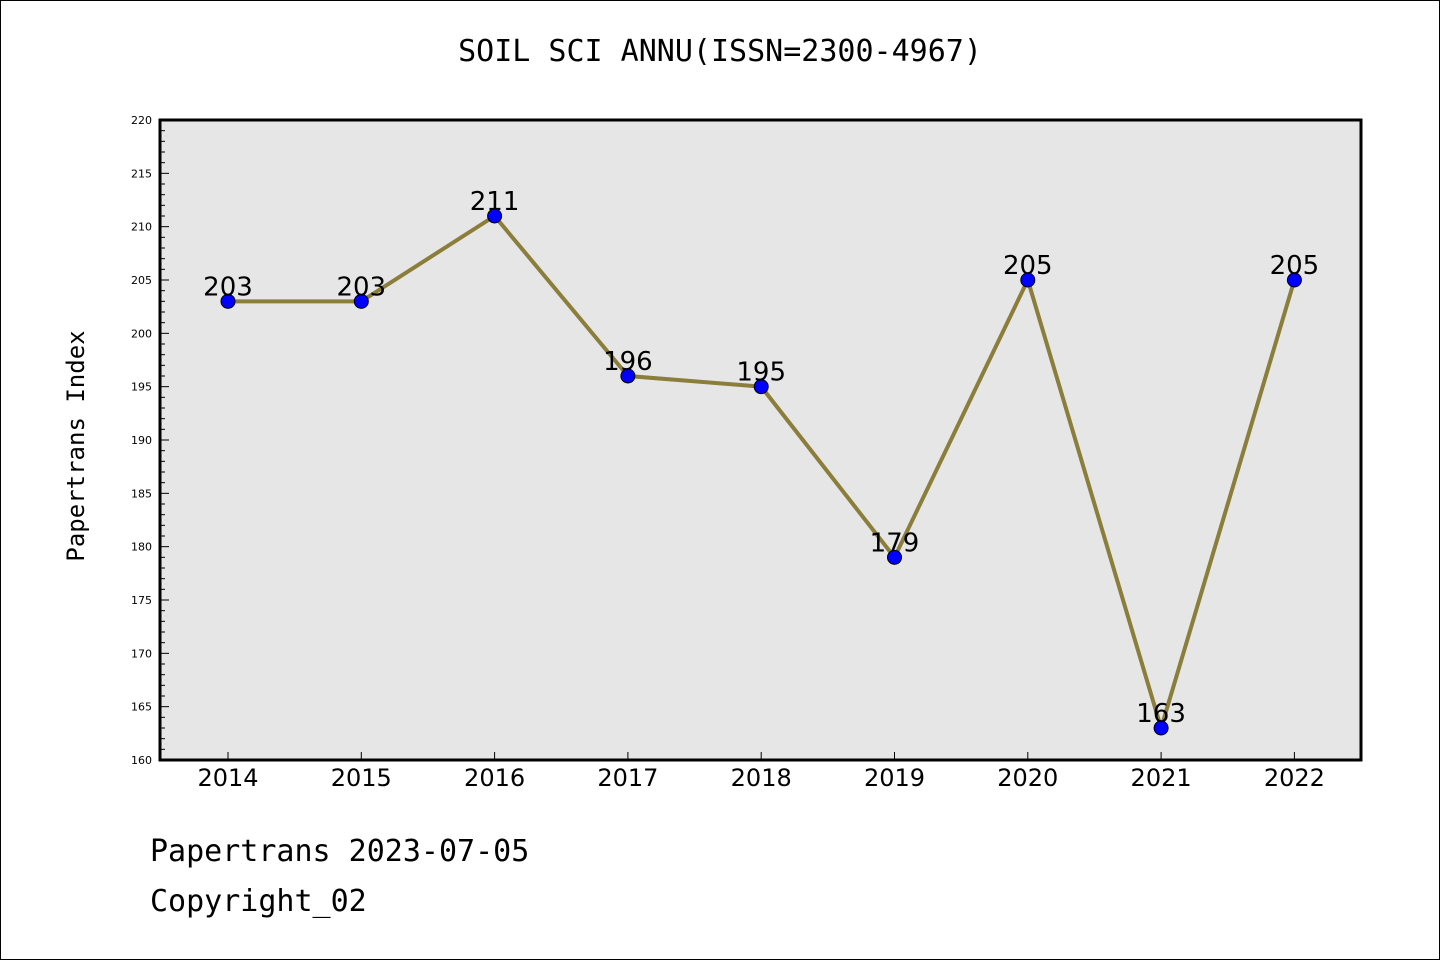  What do you see at coordinates (258, 901) in the screenshot?
I see `footer-copyright-line: Copyright_02` at bounding box center [258, 901].